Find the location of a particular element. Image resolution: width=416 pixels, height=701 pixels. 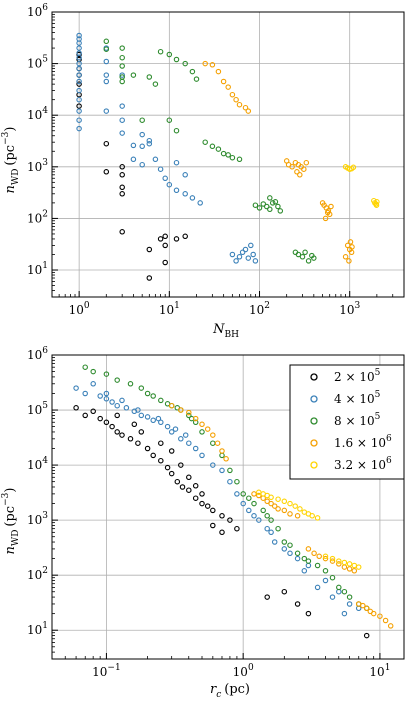

y-tick-label: 10⁶ is located at coordinates (37, 354).